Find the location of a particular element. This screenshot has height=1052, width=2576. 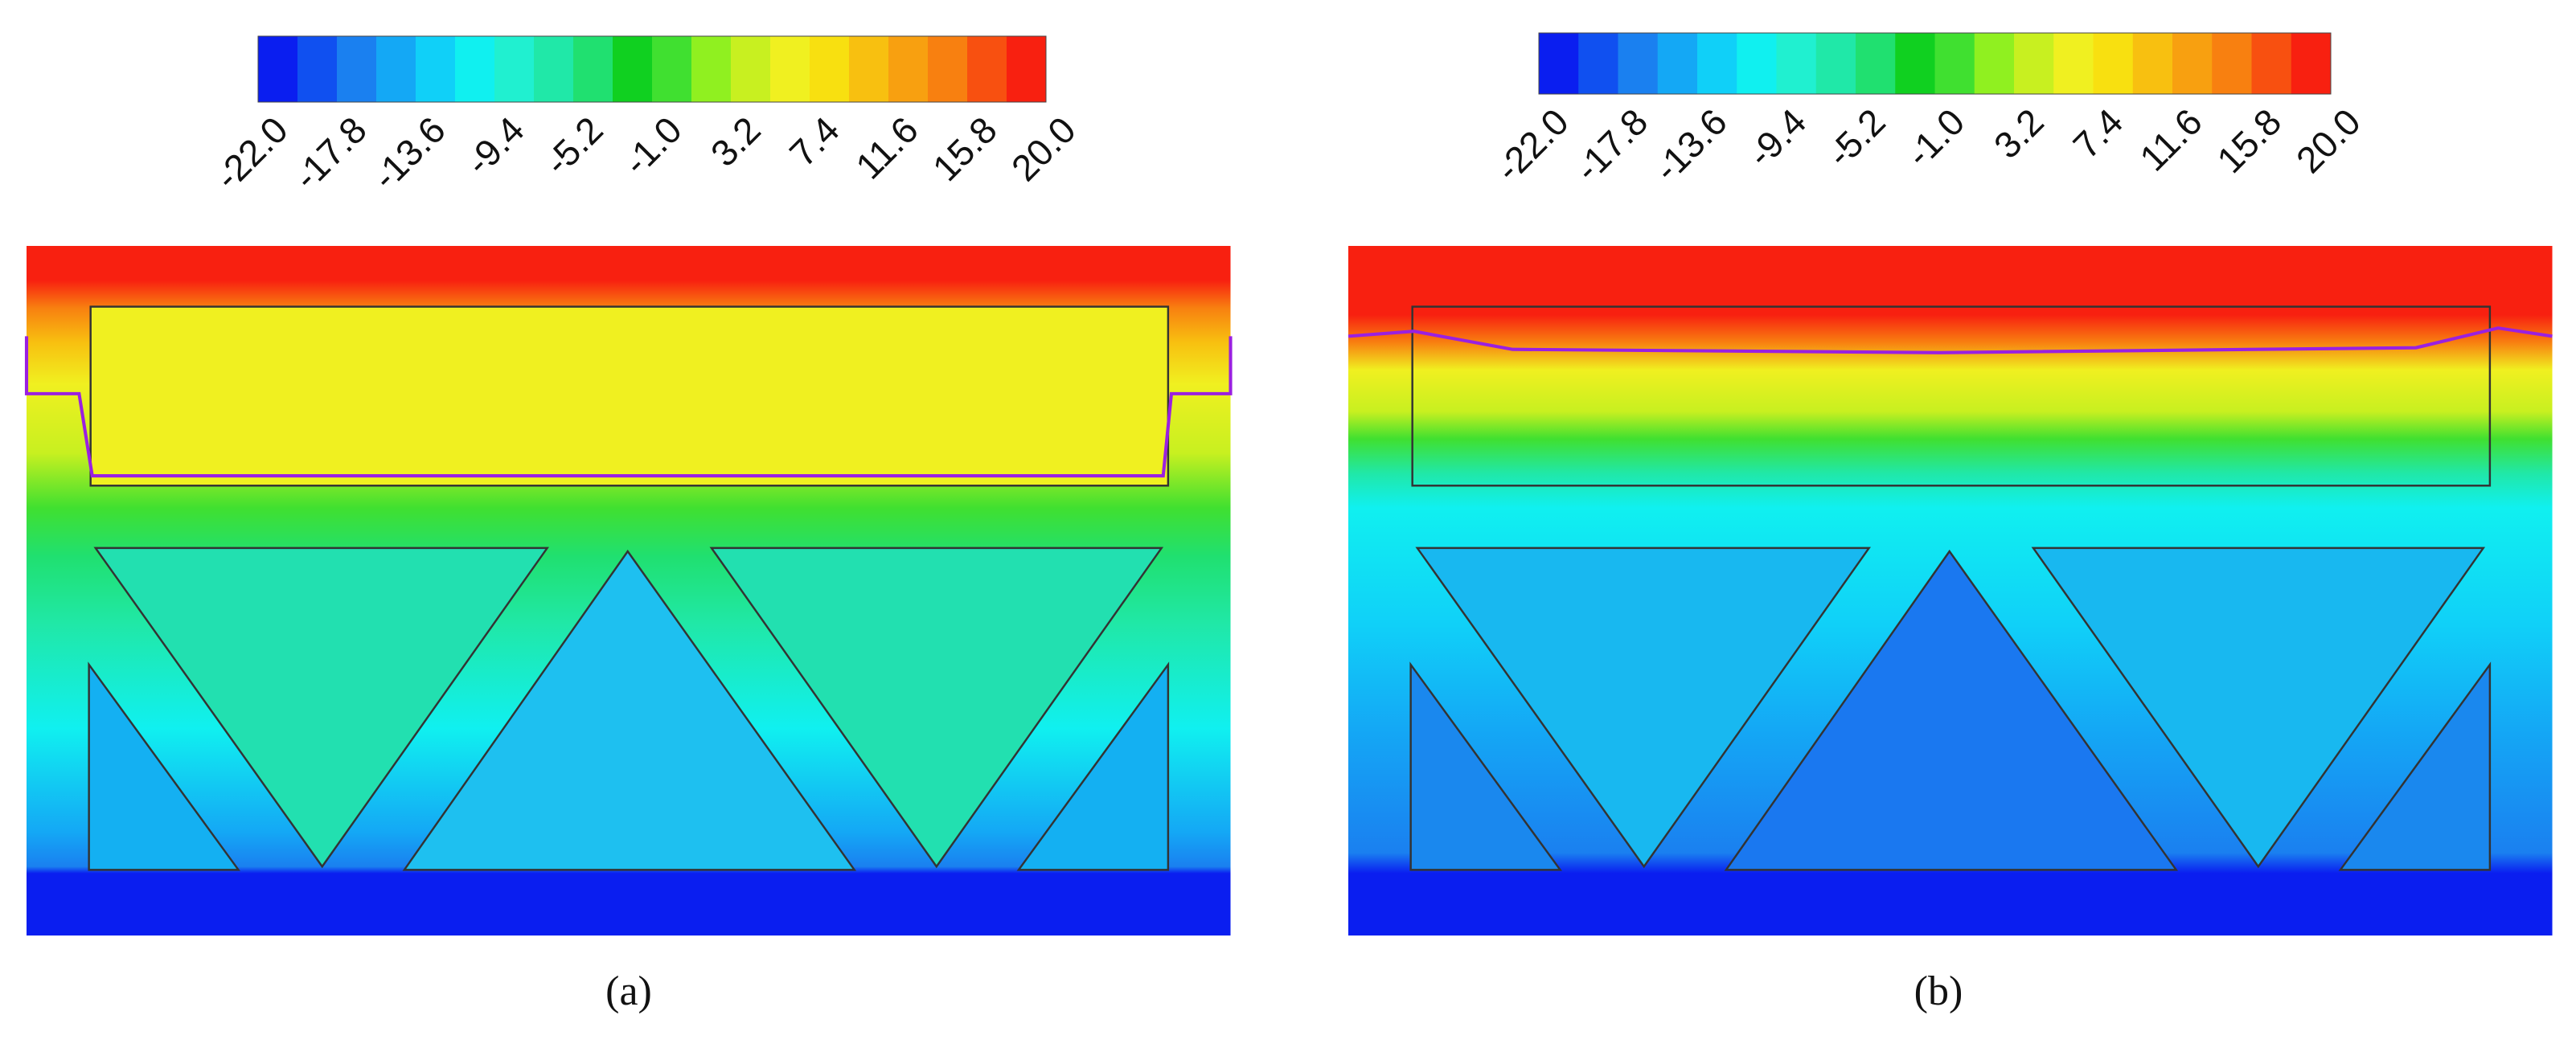

caption: (a) is located at coordinates (628, 991).